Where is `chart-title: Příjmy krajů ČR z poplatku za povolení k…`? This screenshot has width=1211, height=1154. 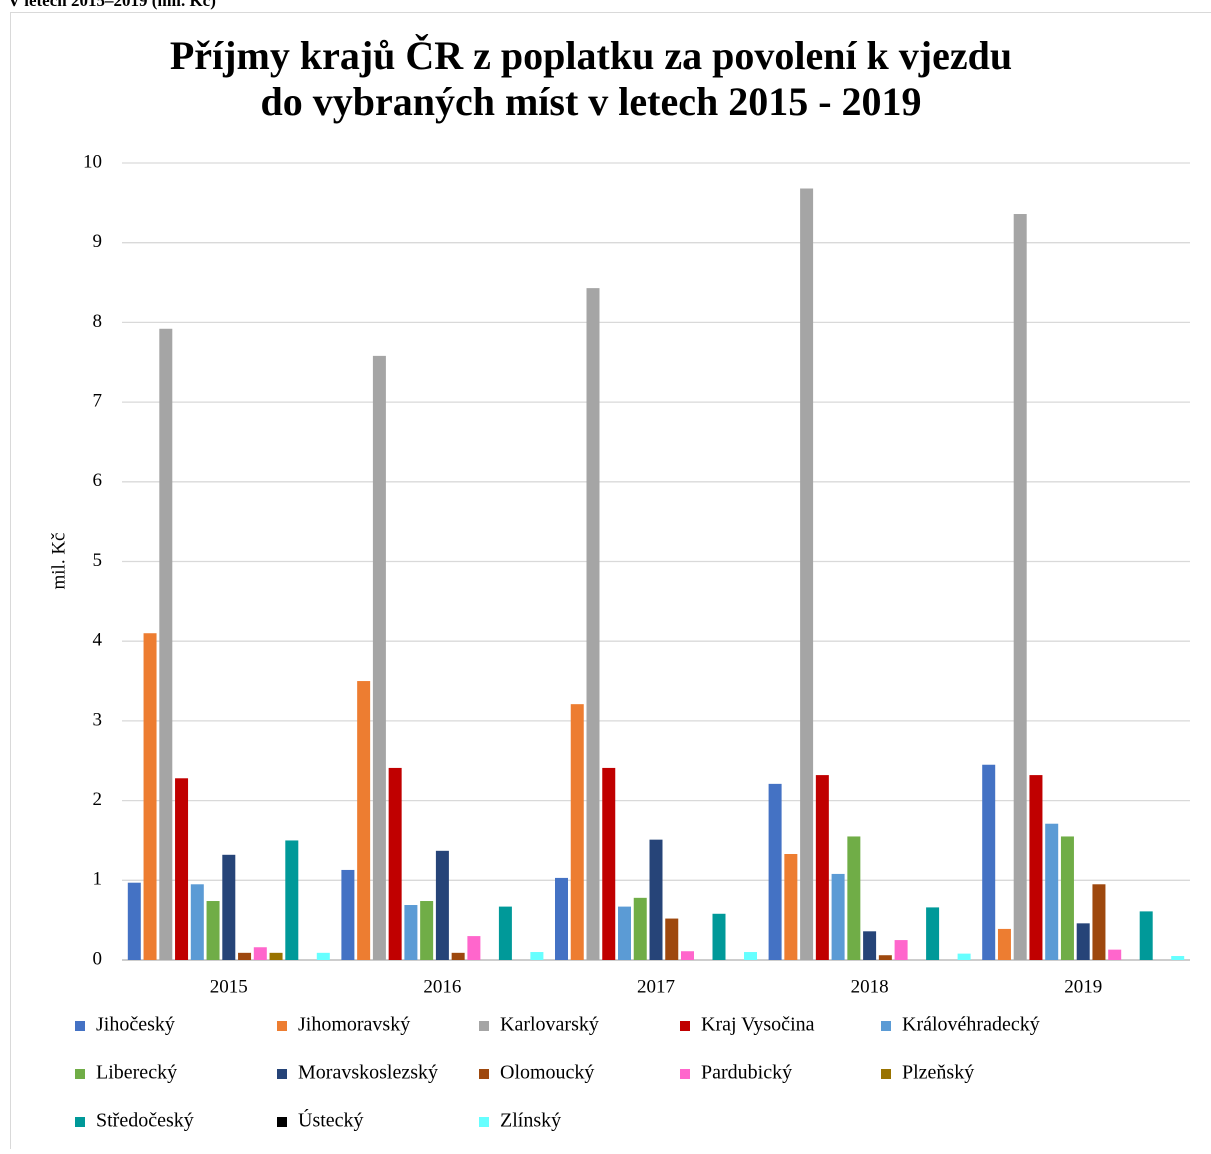 chart-title: Příjmy krajů ČR z poplatku za povolení k… is located at coordinates (591, 55).